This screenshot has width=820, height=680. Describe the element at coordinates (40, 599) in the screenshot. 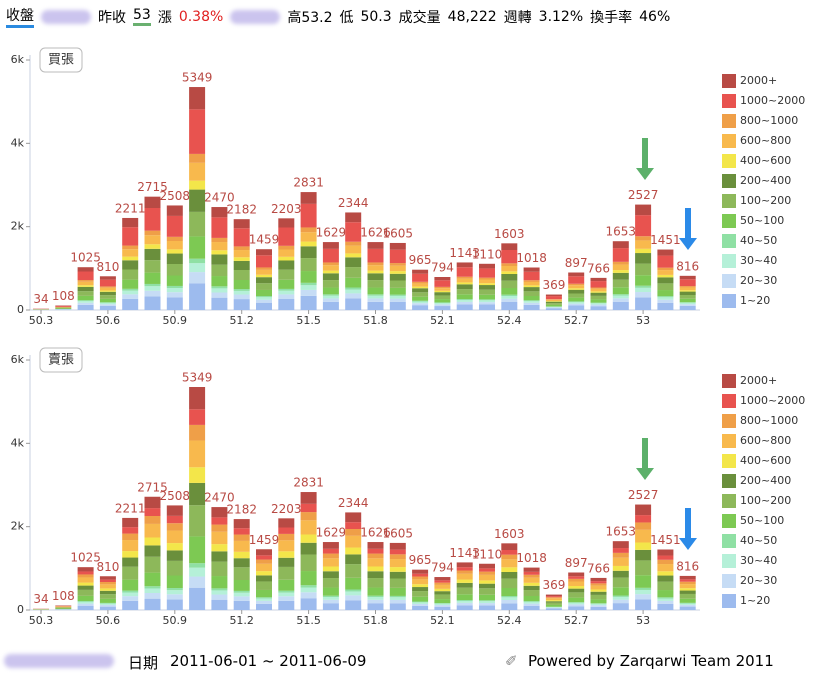

I see `total-label: 34` at that location.